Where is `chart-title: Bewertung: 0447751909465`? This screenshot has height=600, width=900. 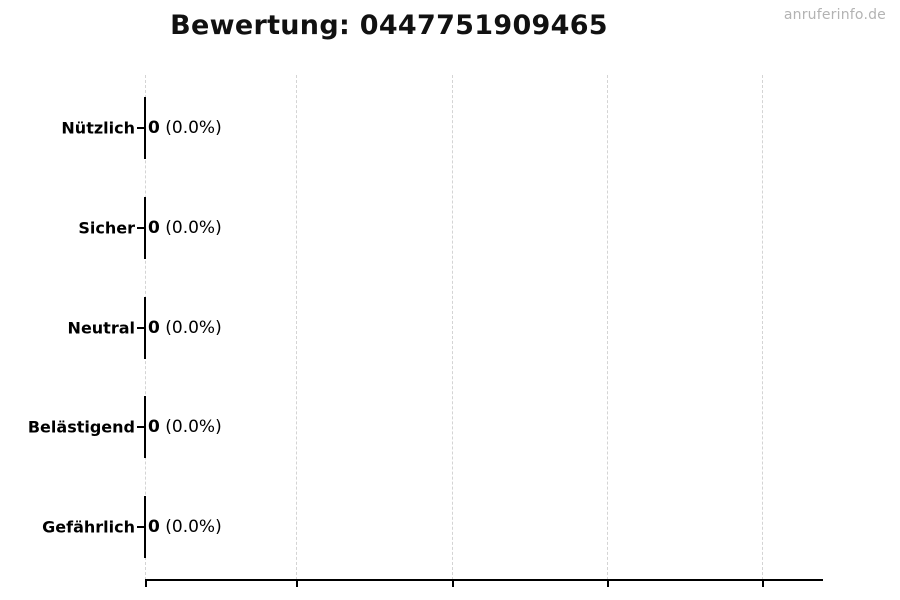
chart-title: Bewertung: 0447751909465 is located at coordinates (389, 25).